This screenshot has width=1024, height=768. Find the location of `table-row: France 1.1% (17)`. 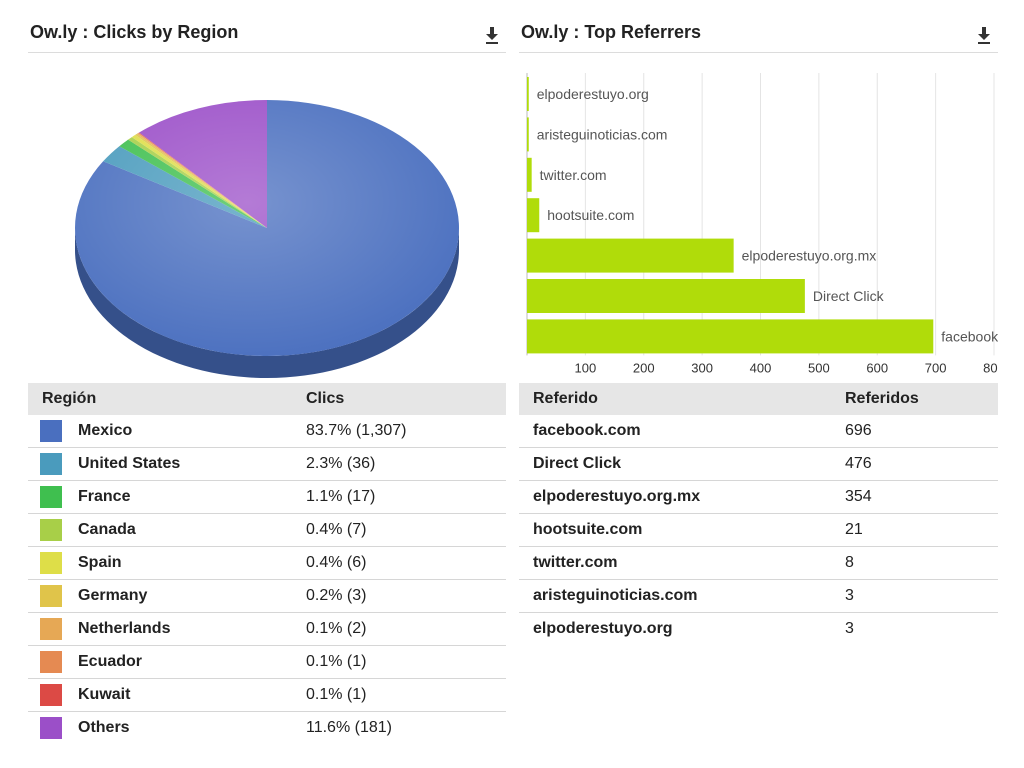

table-row: France 1.1% (17) is located at coordinates (267, 497).